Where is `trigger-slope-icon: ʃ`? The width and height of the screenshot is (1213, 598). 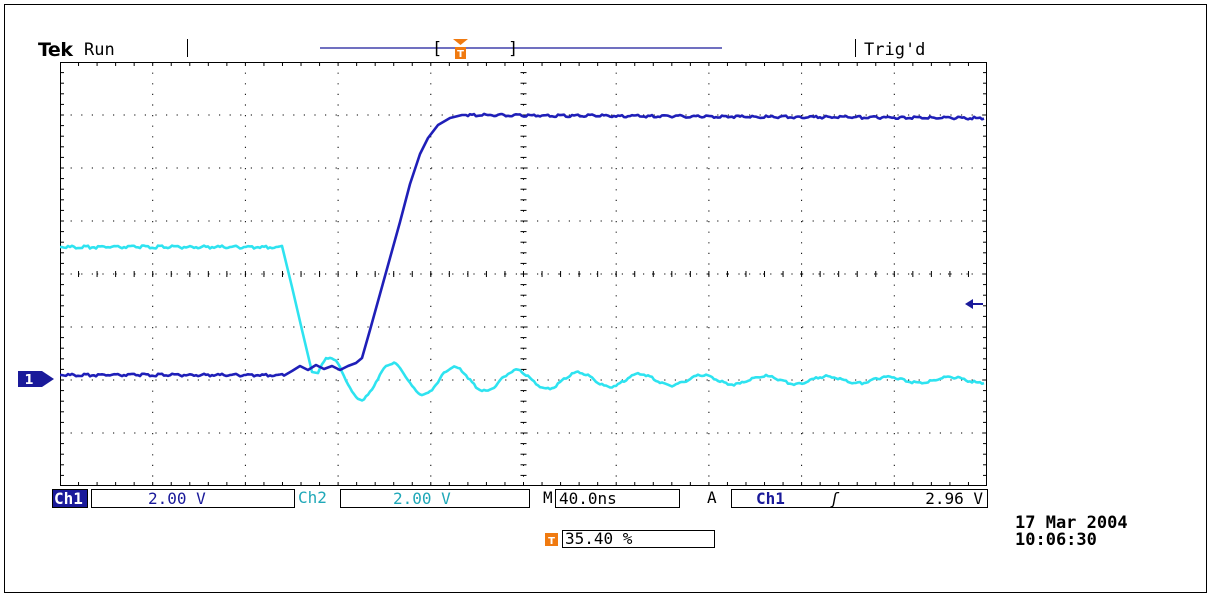
trigger-slope-icon: ʃ is located at coordinates (835, 498).